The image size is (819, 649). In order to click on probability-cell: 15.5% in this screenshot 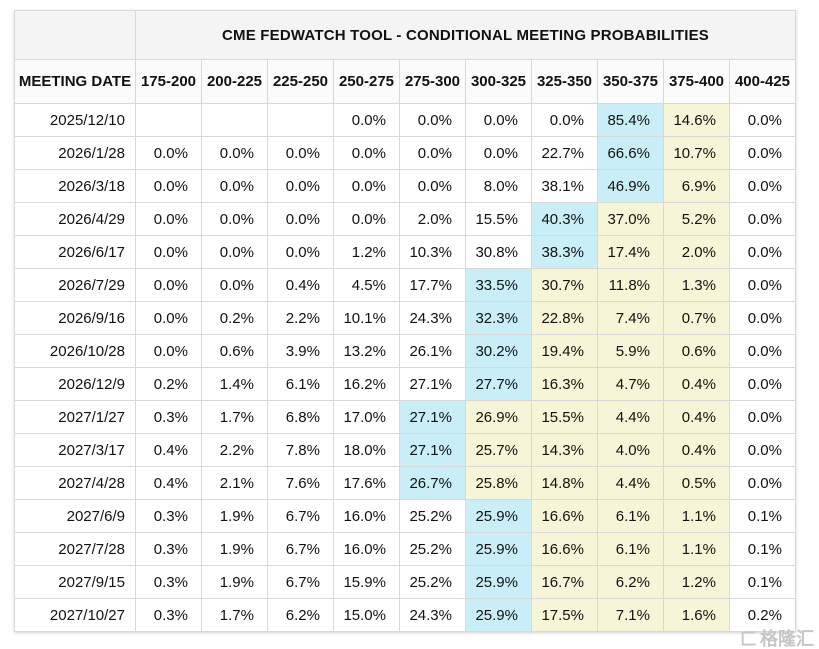, I will do `click(564, 417)`.